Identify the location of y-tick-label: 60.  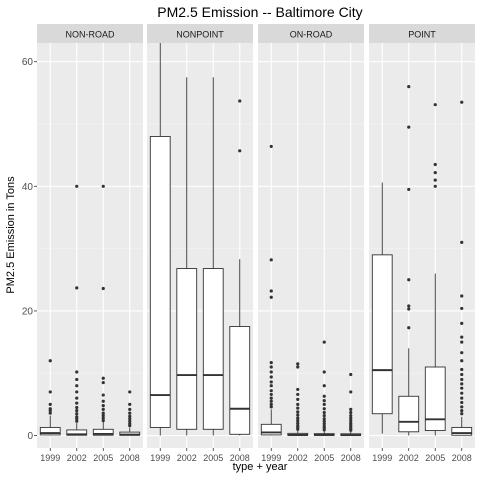
(28, 62).